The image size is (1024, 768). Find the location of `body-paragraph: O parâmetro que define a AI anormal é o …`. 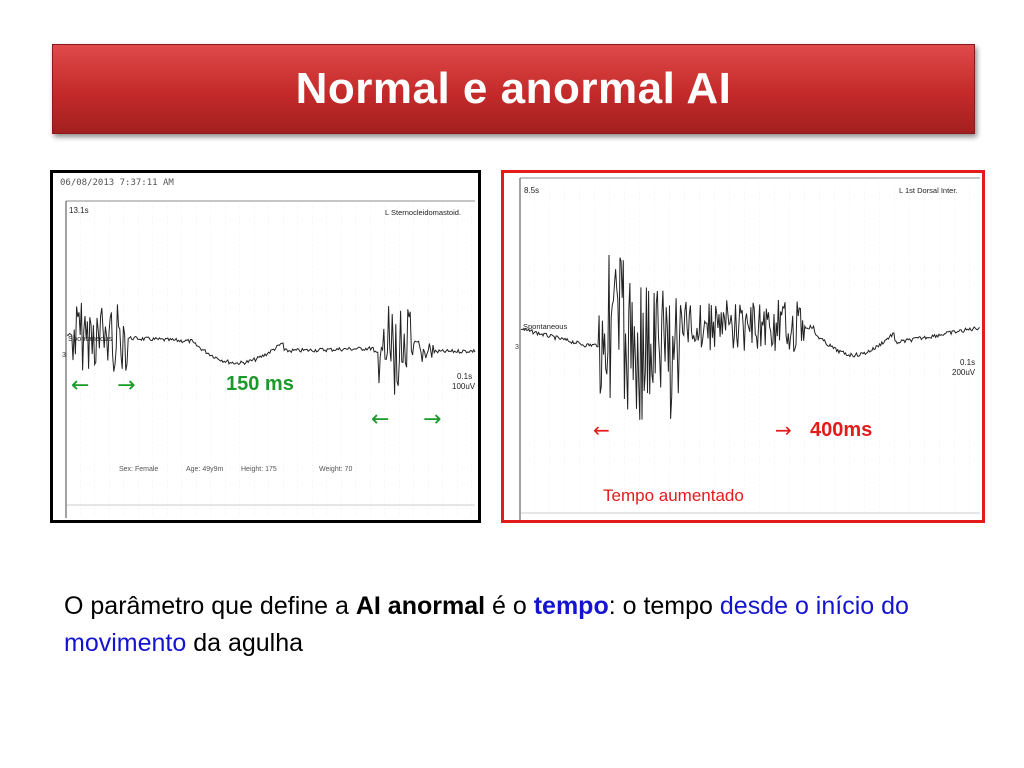

body-paragraph: O parâmetro que define a AI anormal é o … is located at coordinates (519, 625).